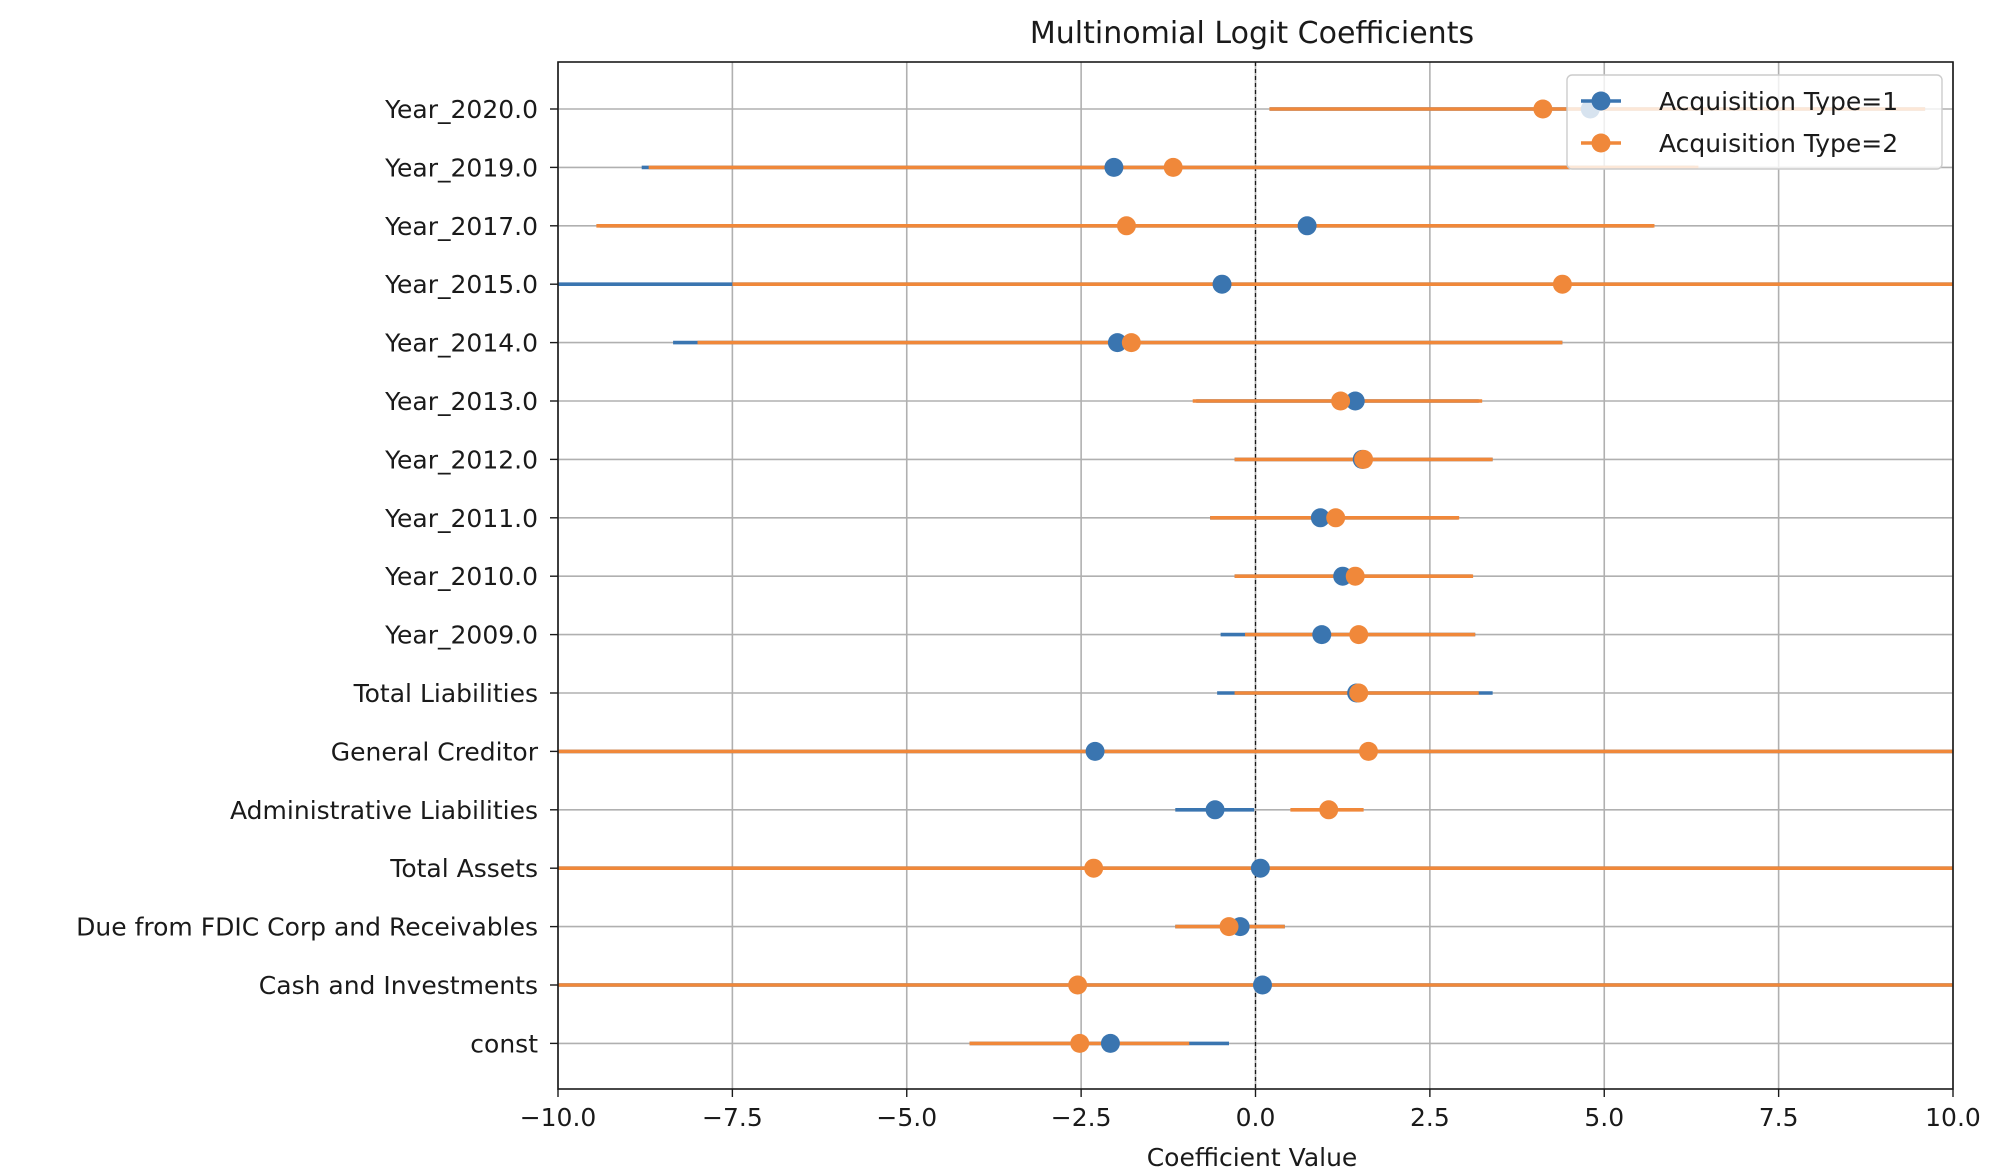 This screenshot has width=1996, height=1170. Describe the element at coordinates (461, 226) in the screenshot. I see `y-tick-label-2: Year_2017.0` at that location.